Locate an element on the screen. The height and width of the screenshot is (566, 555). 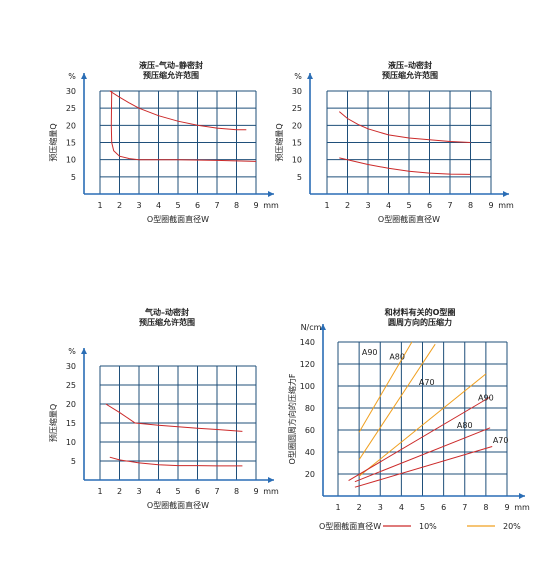
y-unit-label: N/cm is located at coordinates (311, 327).